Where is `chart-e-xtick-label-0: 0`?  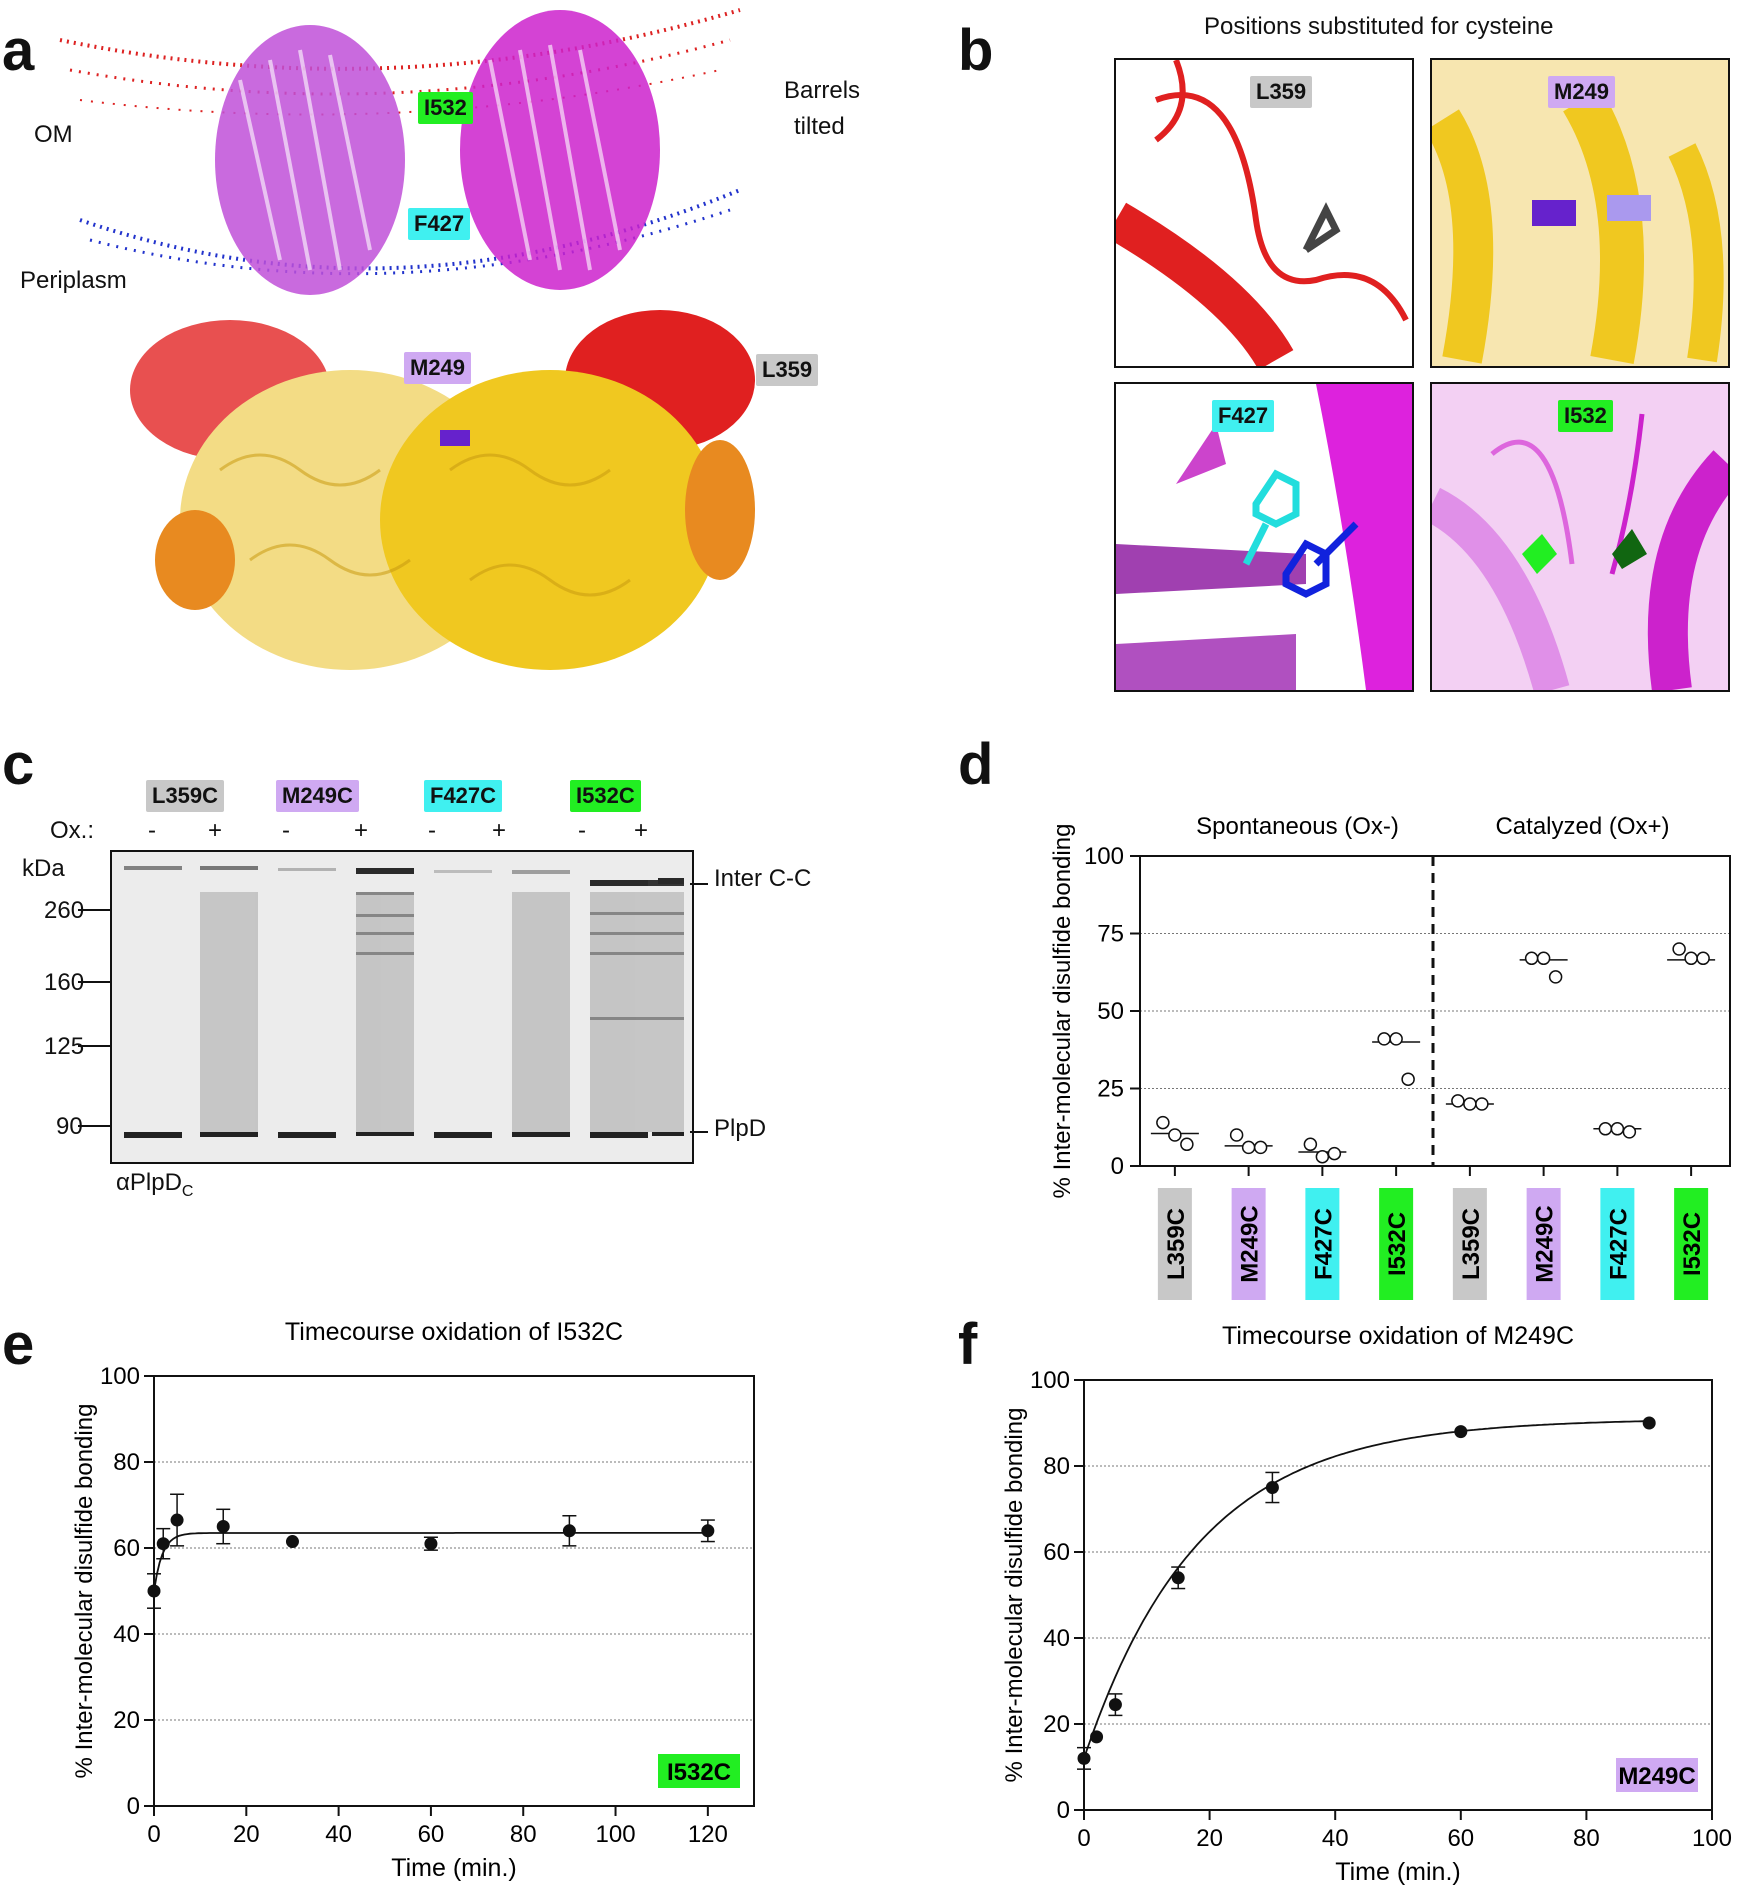 chart-e-xtick-label-0: 0 is located at coordinates (153, 1834).